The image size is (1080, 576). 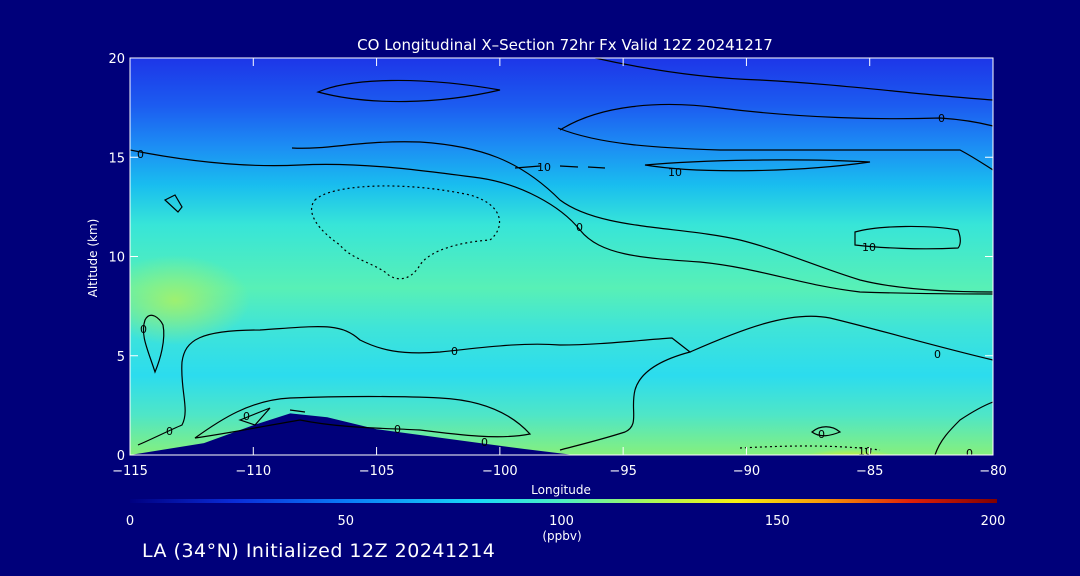 What do you see at coordinates (116, 258) in the screenshot?
I see `y-tick-label: 10` at bounding box center [116, 258].